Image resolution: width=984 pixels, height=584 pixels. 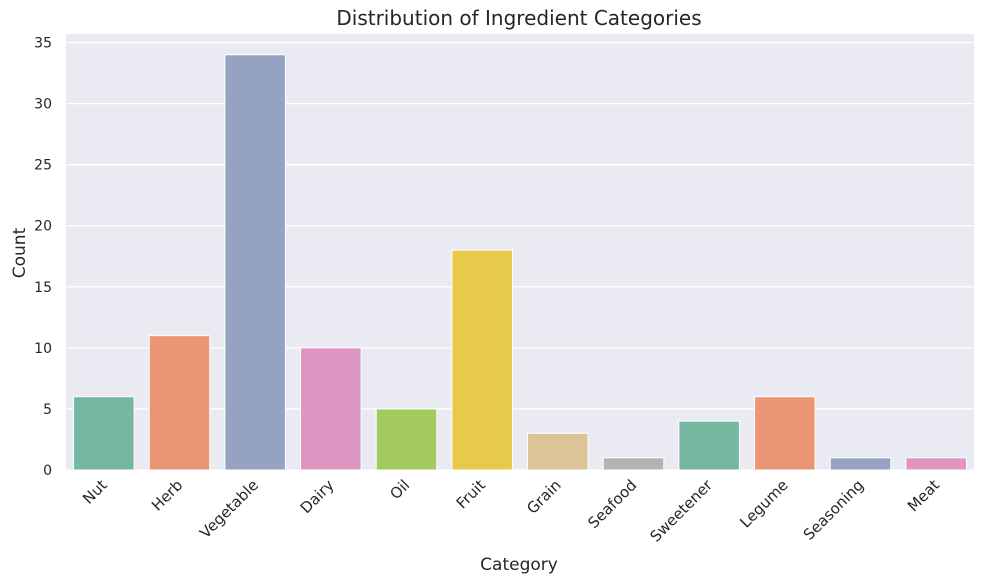 I want to click on x-tick-label: Vegetable, so click(x=229, y=509).